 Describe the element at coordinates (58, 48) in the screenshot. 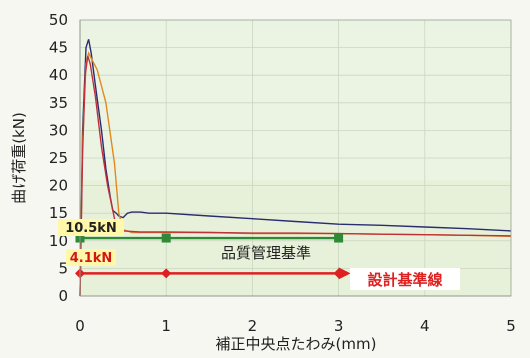

I see `y-tick-label-9: 45` at that location.